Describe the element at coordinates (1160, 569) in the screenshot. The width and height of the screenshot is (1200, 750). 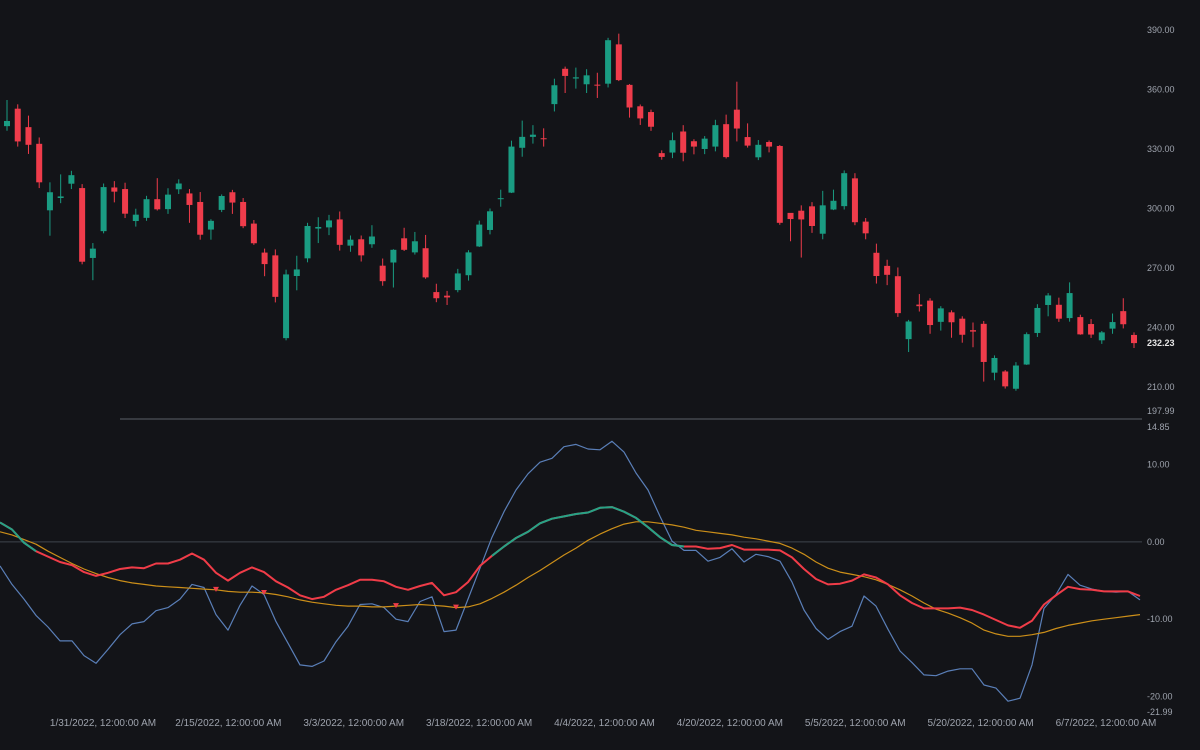
I see `oscillator-axis: 10.00 0.00 -10.00 -20.00 14.85 -21.99` at that location.